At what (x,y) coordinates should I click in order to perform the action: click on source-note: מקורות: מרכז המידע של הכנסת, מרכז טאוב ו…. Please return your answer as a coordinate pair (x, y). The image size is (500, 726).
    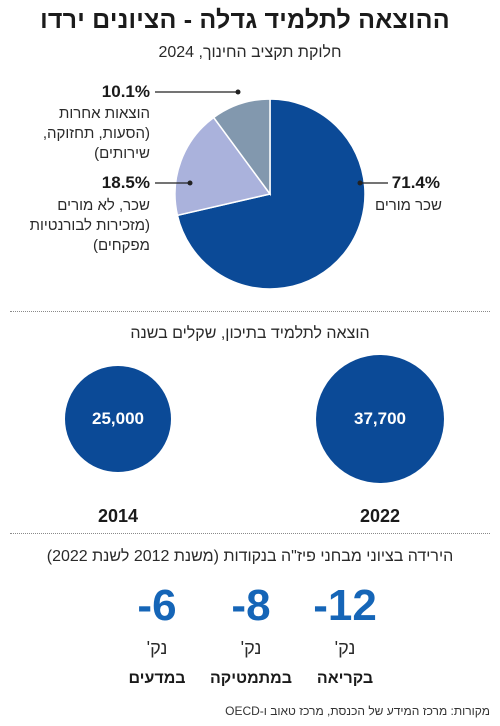
    Looking at the image, I should click on (357, 711).